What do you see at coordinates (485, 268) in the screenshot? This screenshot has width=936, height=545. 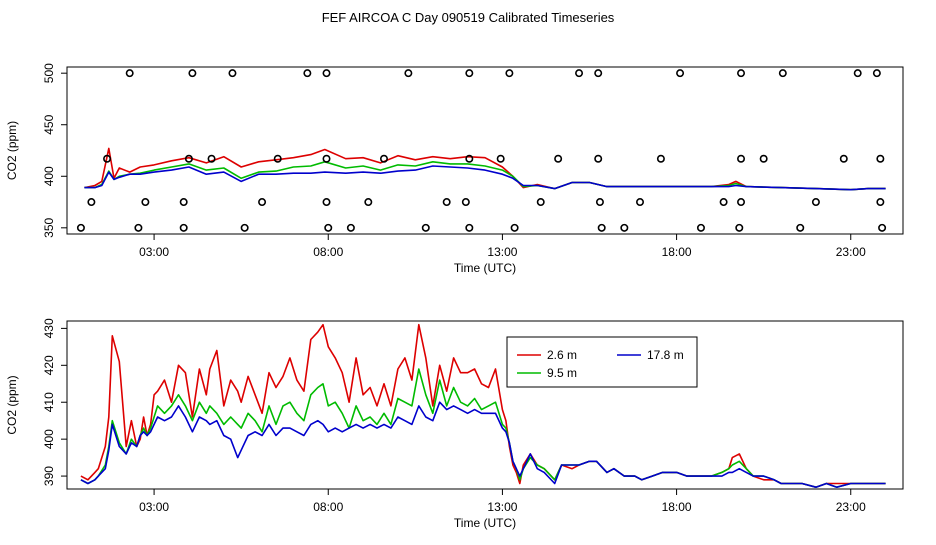 I see `top-xlabel: Time (UTC)` at bounding box center [485, 268].